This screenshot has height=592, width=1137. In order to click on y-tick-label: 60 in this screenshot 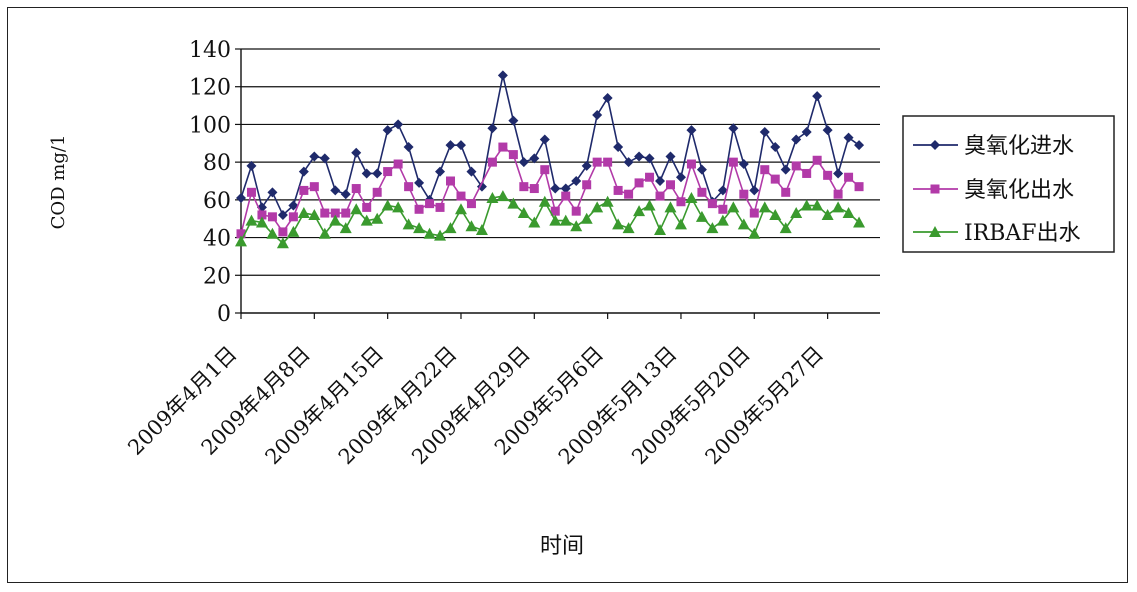, I will do `click(217, 201)`.